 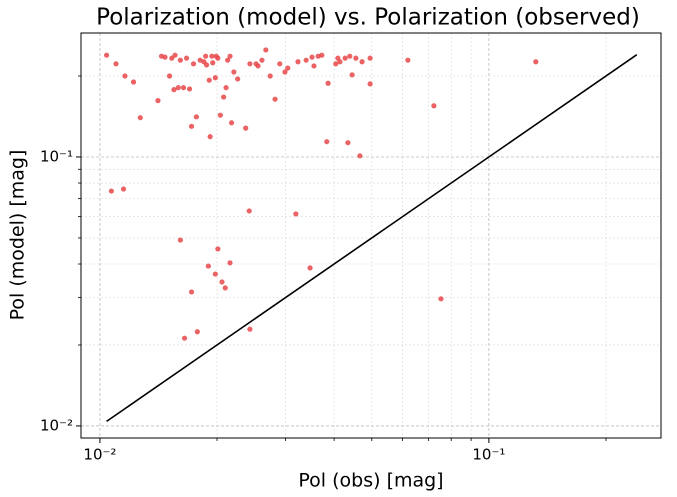 What do you see at coordinates (488, 455) in the screenshot?
I see `x-tick-label: 10⁻¹` at bounding box center [488, 455].